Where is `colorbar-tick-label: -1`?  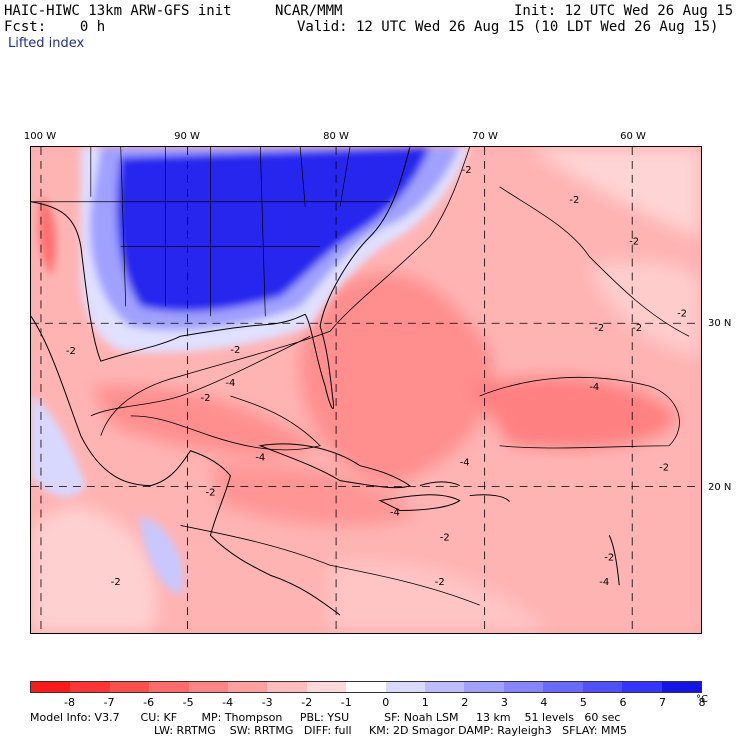
colorbar-tick-label: -1 is located at coordinates (346, 702).